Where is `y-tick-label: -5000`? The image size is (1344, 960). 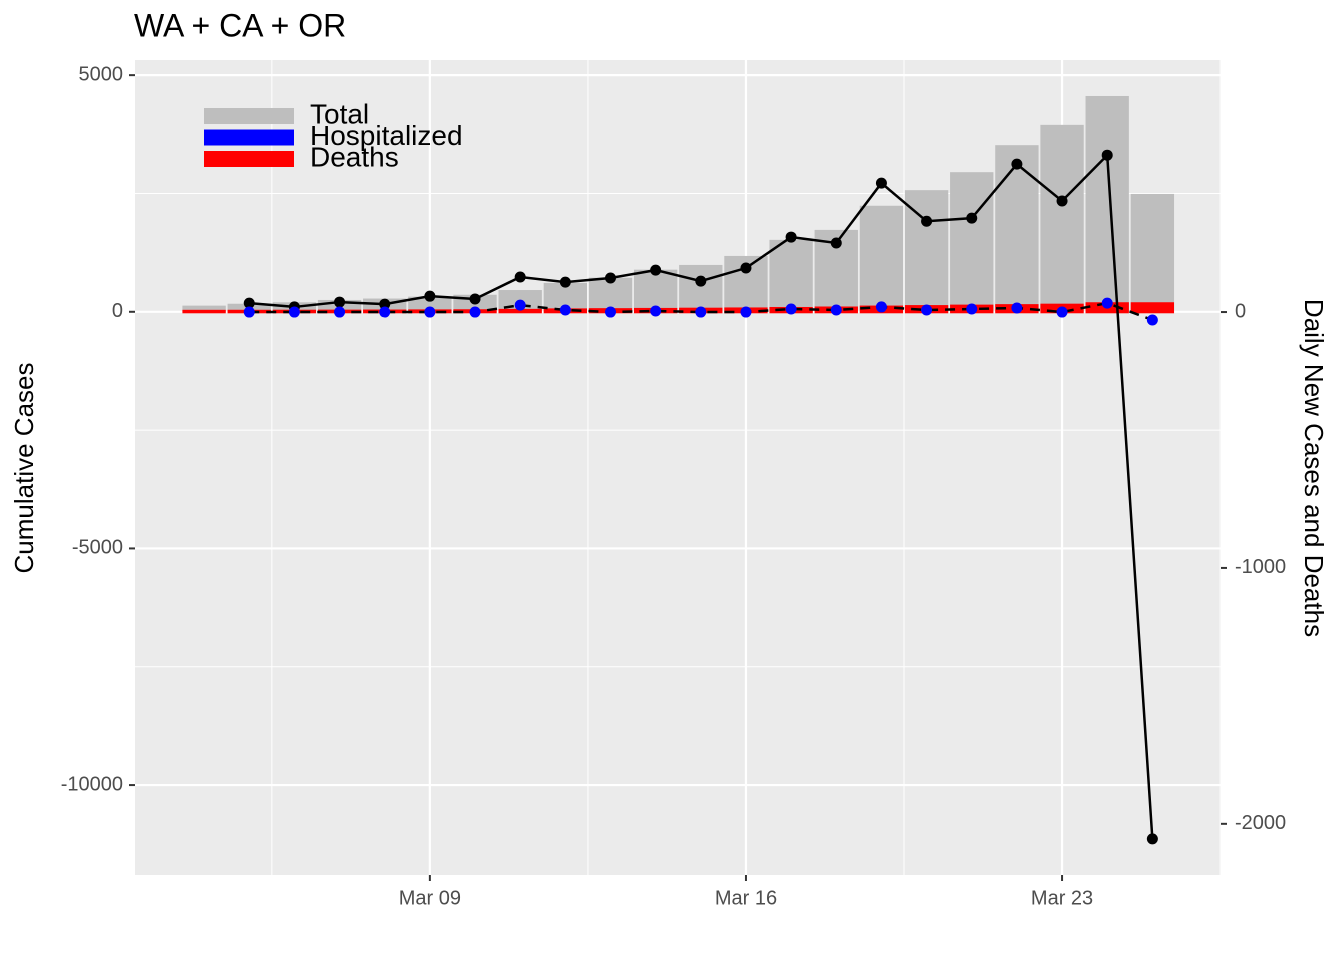 y-tick-label: -5000 is located at coordinates (97, 548).